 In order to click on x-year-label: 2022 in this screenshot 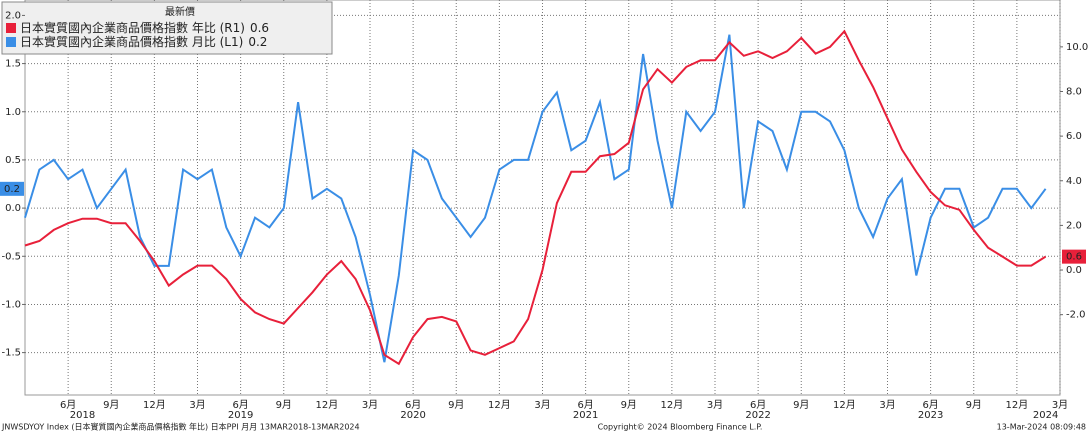, I will do `click(757, 415)`.